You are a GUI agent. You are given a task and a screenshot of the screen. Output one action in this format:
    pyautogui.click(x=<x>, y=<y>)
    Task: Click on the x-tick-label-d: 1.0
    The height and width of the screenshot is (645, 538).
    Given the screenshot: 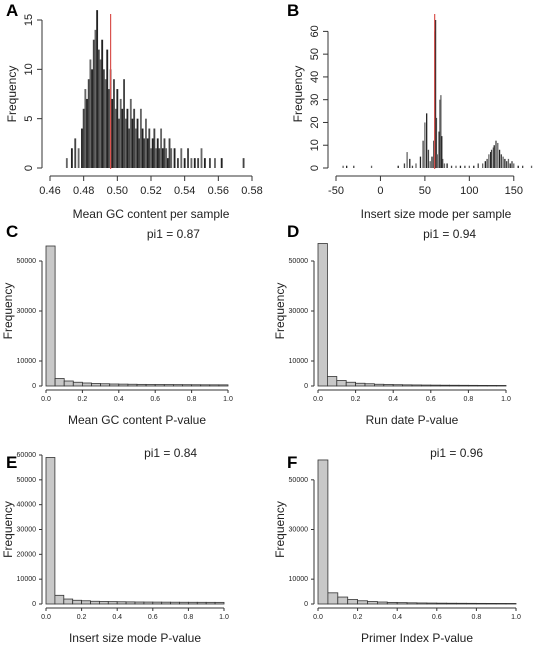 What is the action you would take?
    pyautogui.click(x=506, y=399)
    